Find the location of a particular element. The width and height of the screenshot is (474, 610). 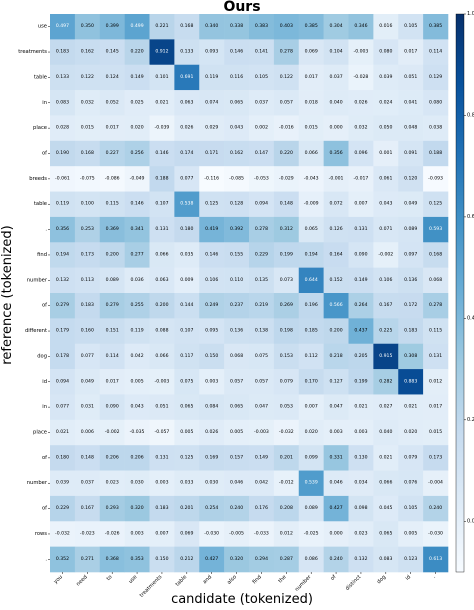

cell-value-label: -0.017 is located at coordinates (361, 178).